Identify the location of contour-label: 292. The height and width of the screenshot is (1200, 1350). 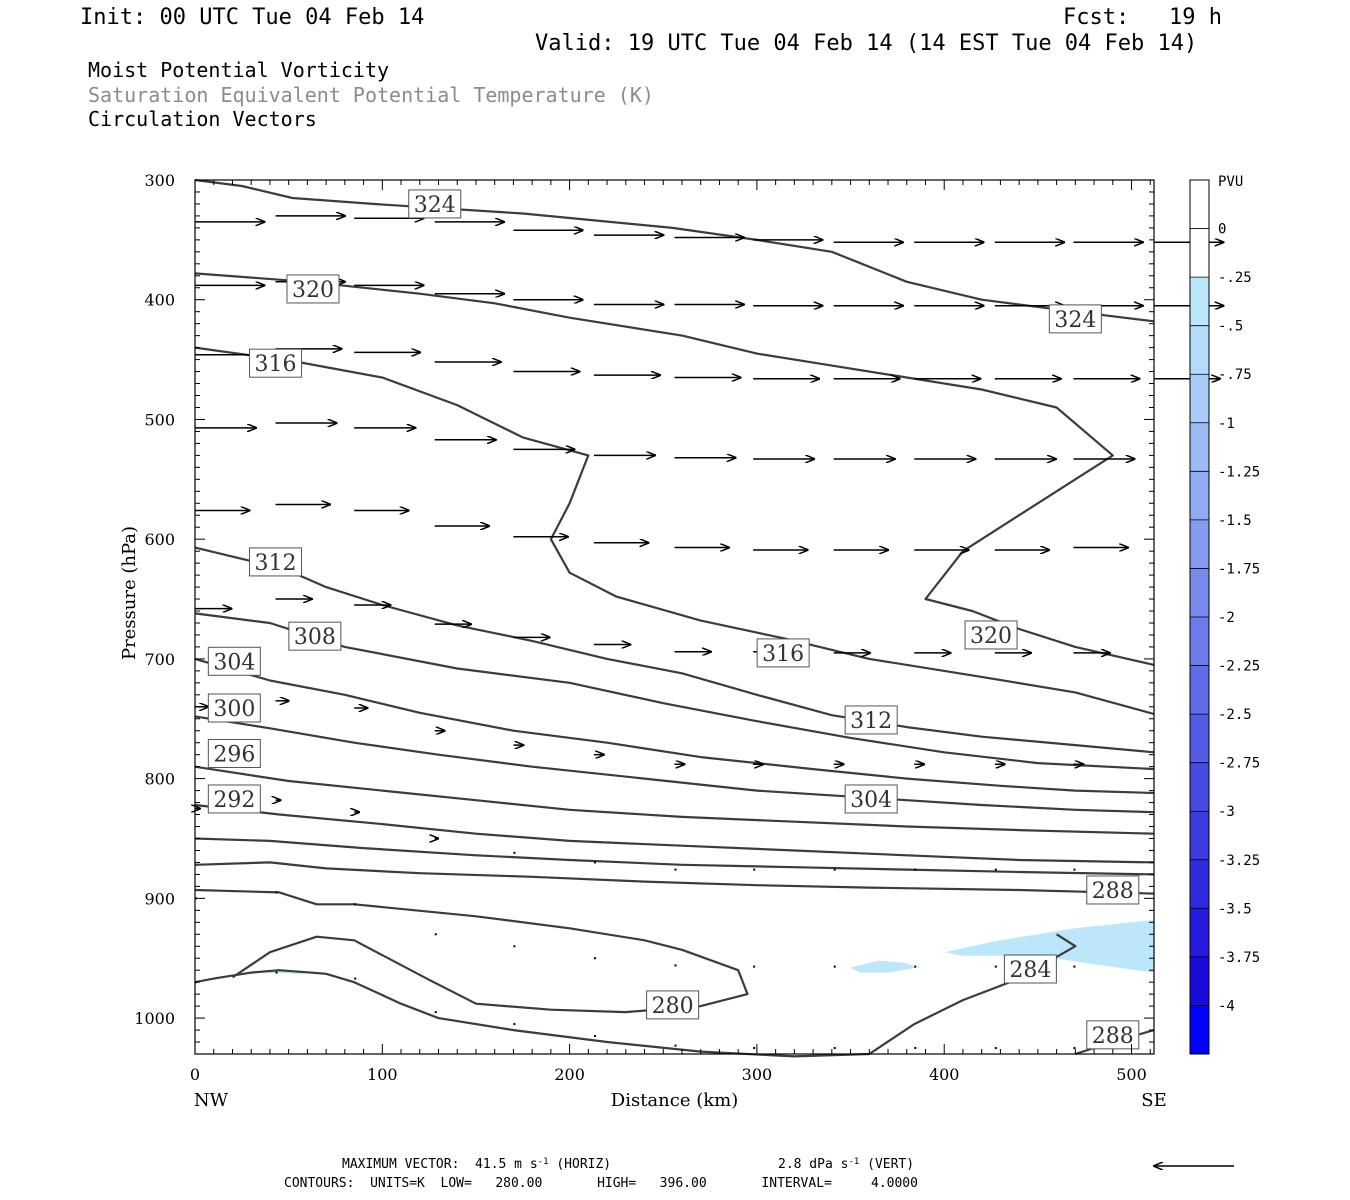
(234, 800).